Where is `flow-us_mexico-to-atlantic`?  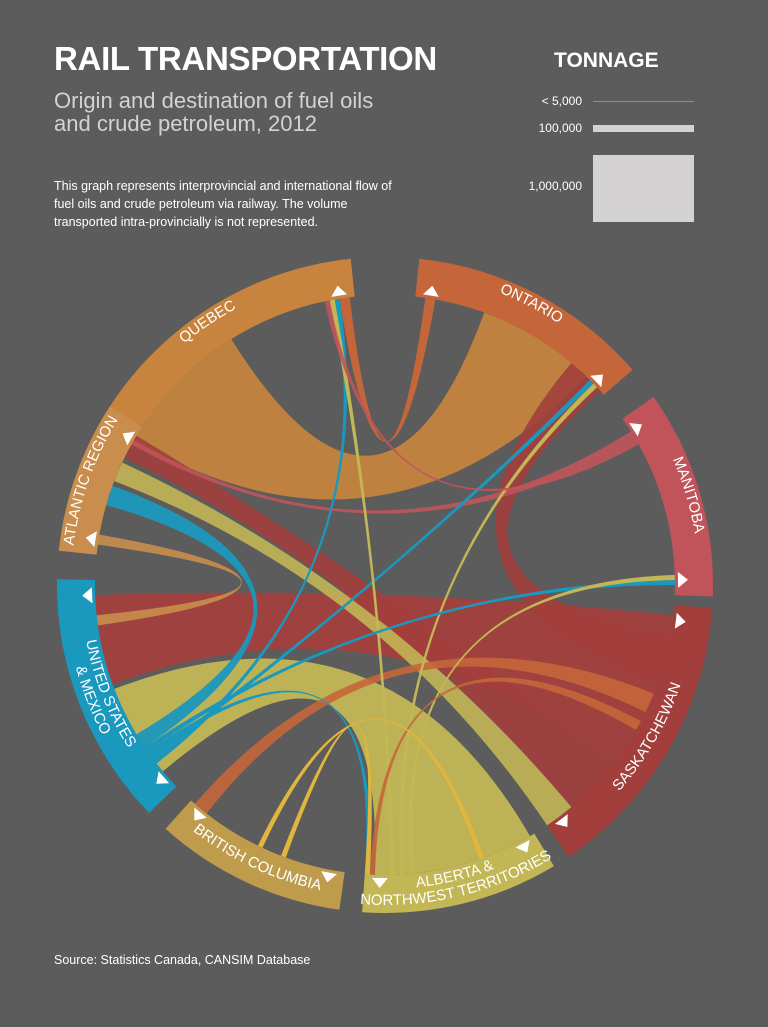
flow-us_mexico-to-atlantic is located at coordinates (182, 616).